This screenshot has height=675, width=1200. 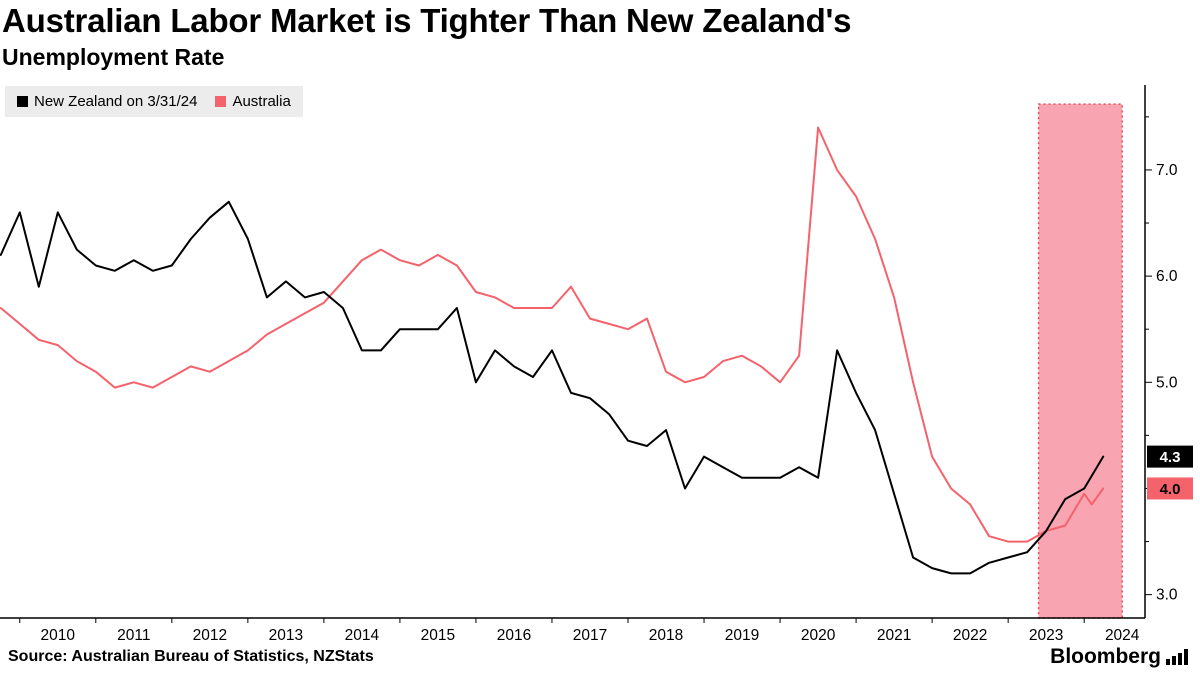 What do you see at coordinates (894, 635) in the screenshot?
I see `x-axis-year-label: 2021` at bounding box center [894, 635].